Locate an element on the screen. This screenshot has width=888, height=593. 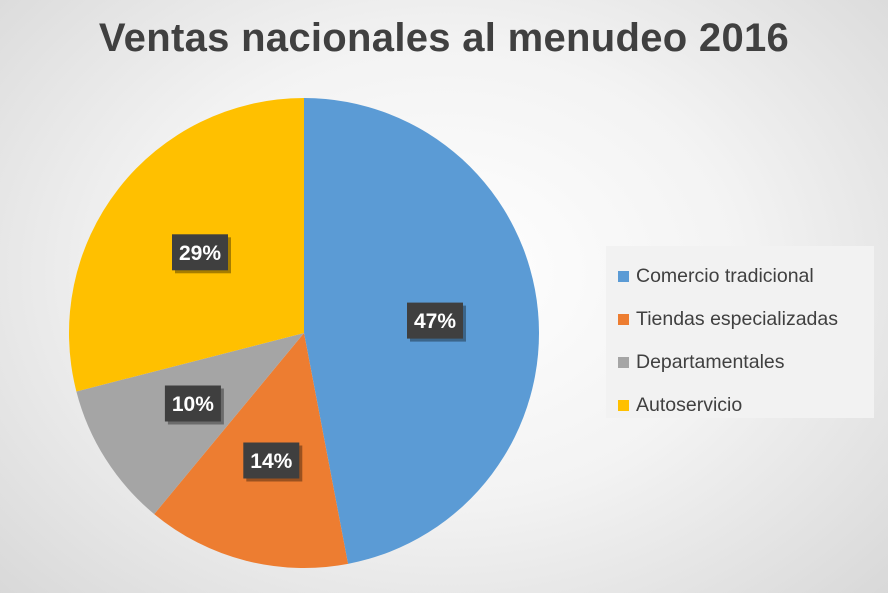
pie-slice-departamentales is located at coordinates (190, 424).